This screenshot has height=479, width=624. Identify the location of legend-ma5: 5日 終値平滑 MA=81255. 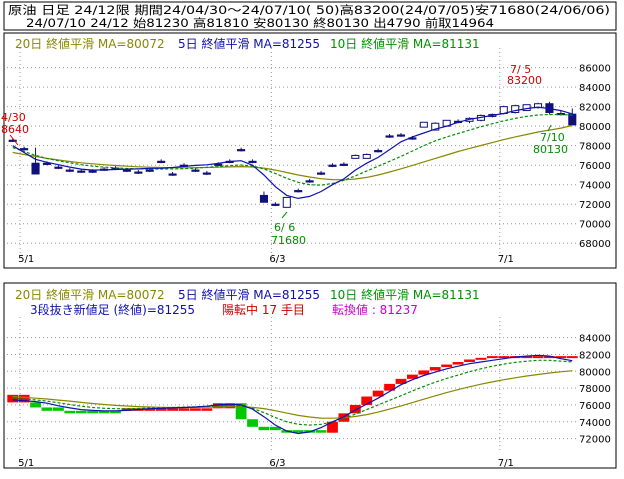
(249, 294).